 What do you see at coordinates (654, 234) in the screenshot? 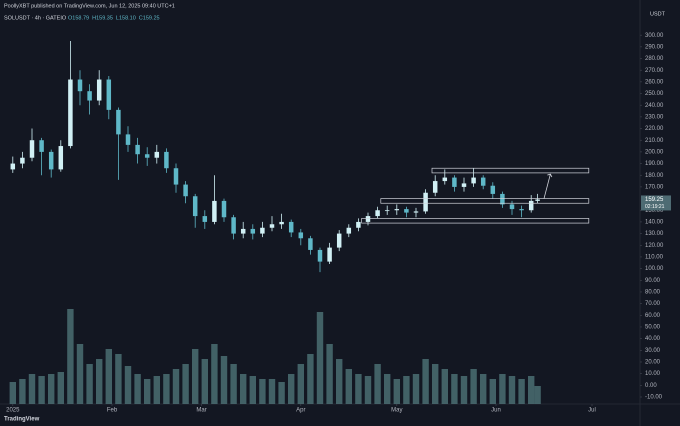
I see `y-tick-label: 130.00` at bounding box center [654, 234].